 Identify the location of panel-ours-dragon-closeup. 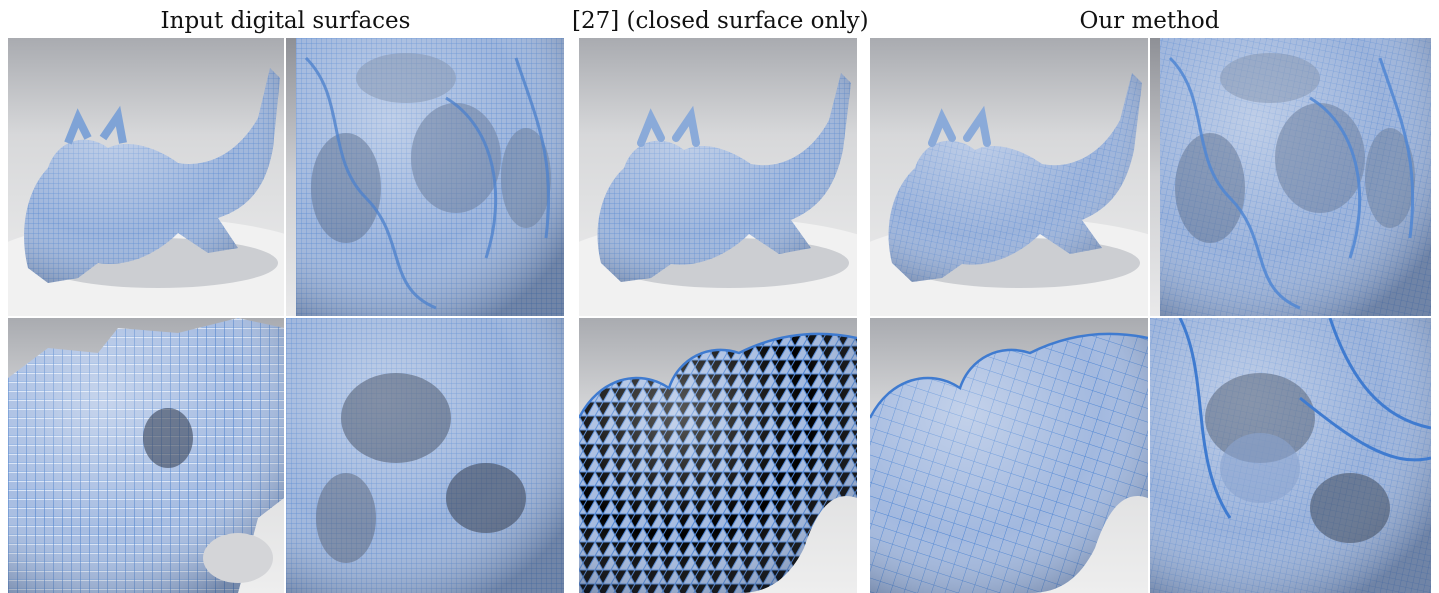
(1009, 455).